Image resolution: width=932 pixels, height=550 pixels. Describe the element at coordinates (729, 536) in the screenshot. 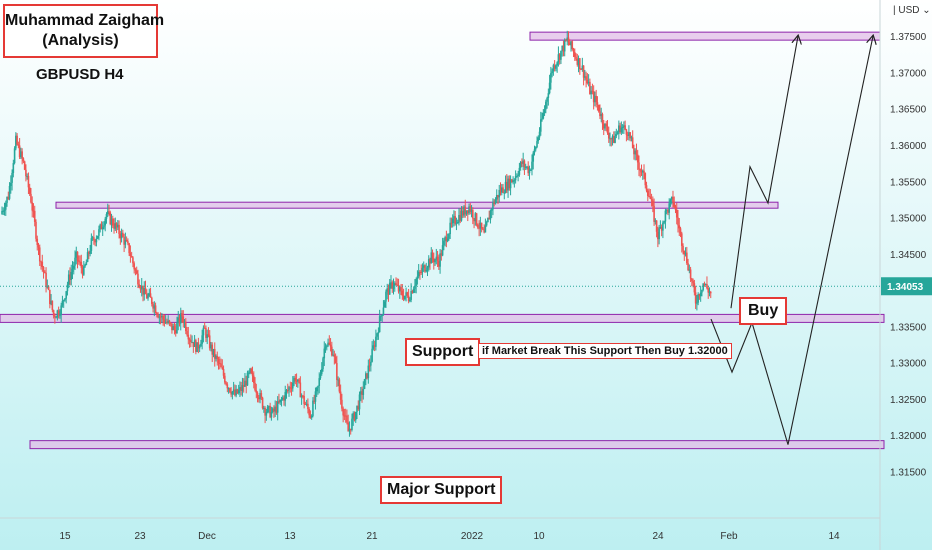

I see `x-tick-label: Feb` at that location.